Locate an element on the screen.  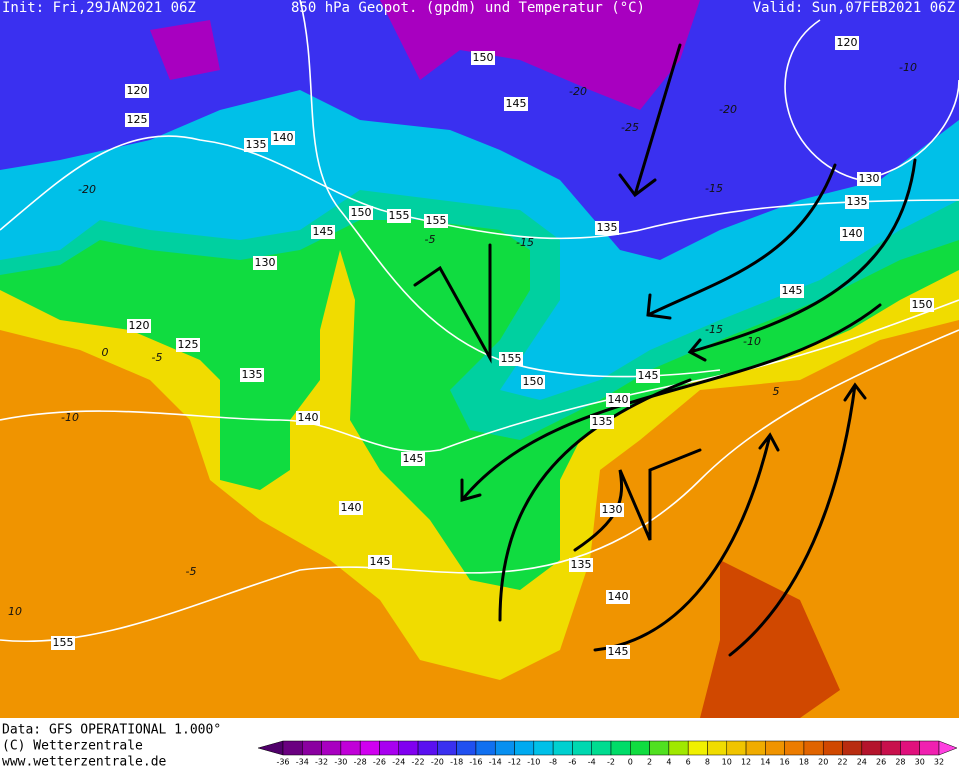
colorbar-tick-label: -6 is located at coordinates (572, 762).